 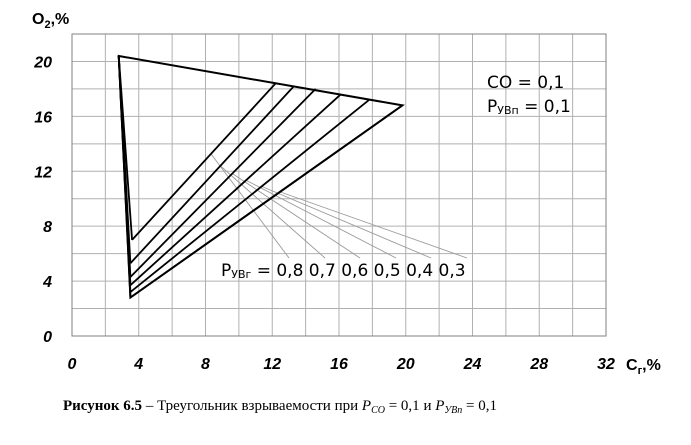 What do you see at coordinates (405, 364) in the screenshot?
I see `x-tick-label: 20` at bounding box center [405, 364].